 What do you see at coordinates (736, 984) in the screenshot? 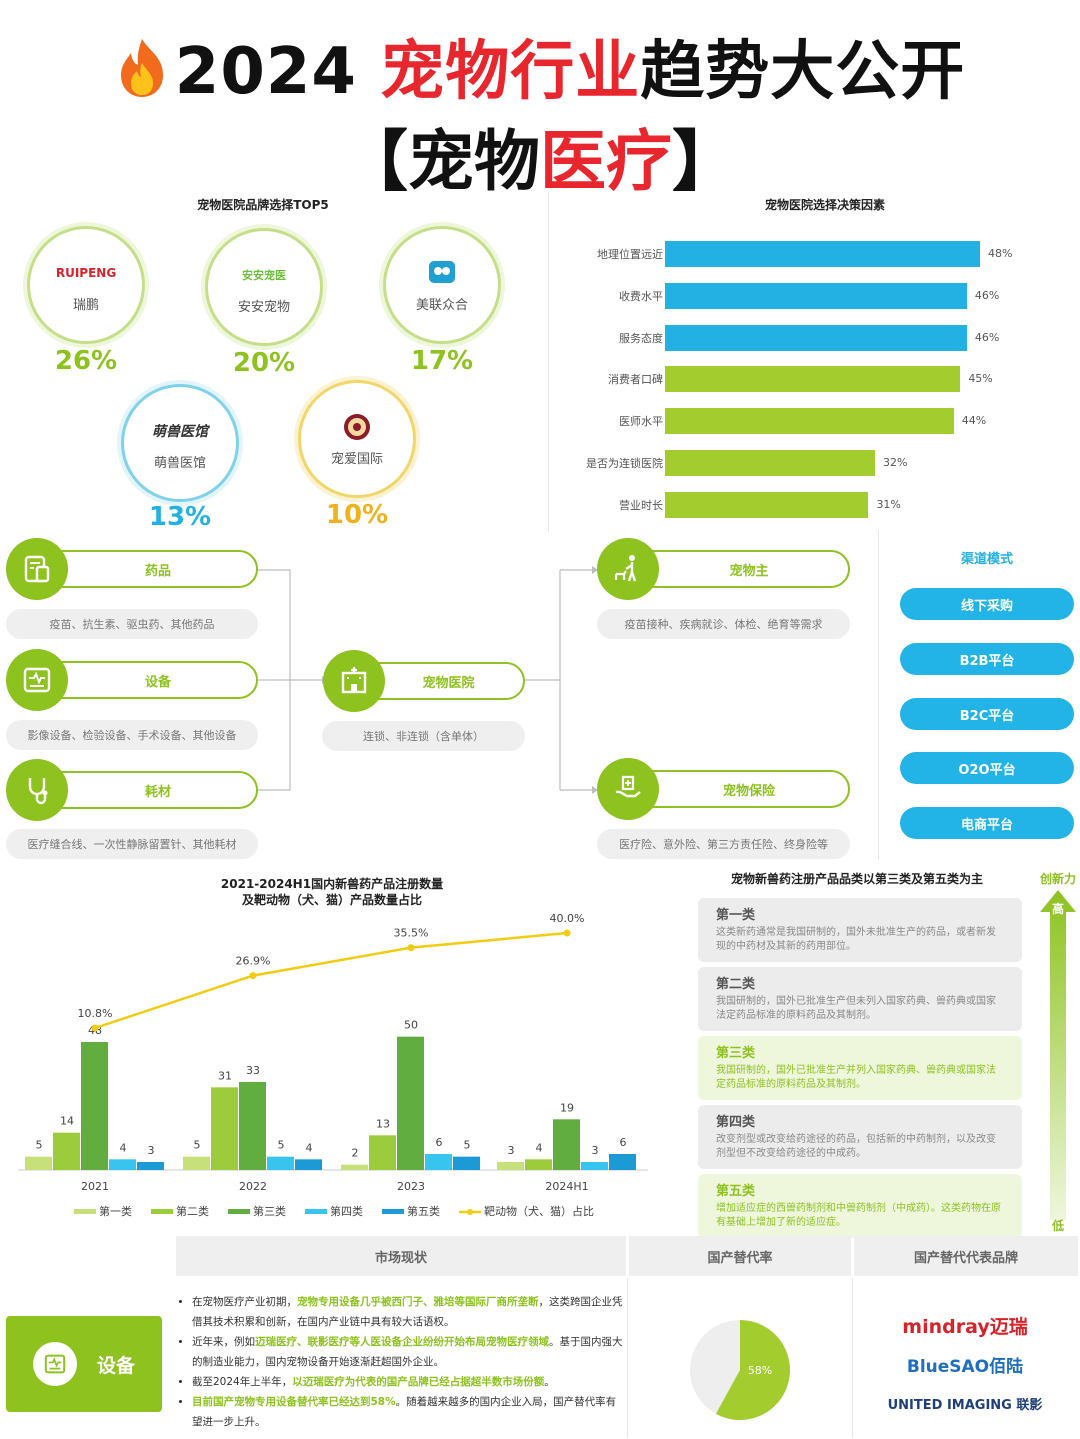
I see `class-name: 第二类` at bounding box center [736, 984].